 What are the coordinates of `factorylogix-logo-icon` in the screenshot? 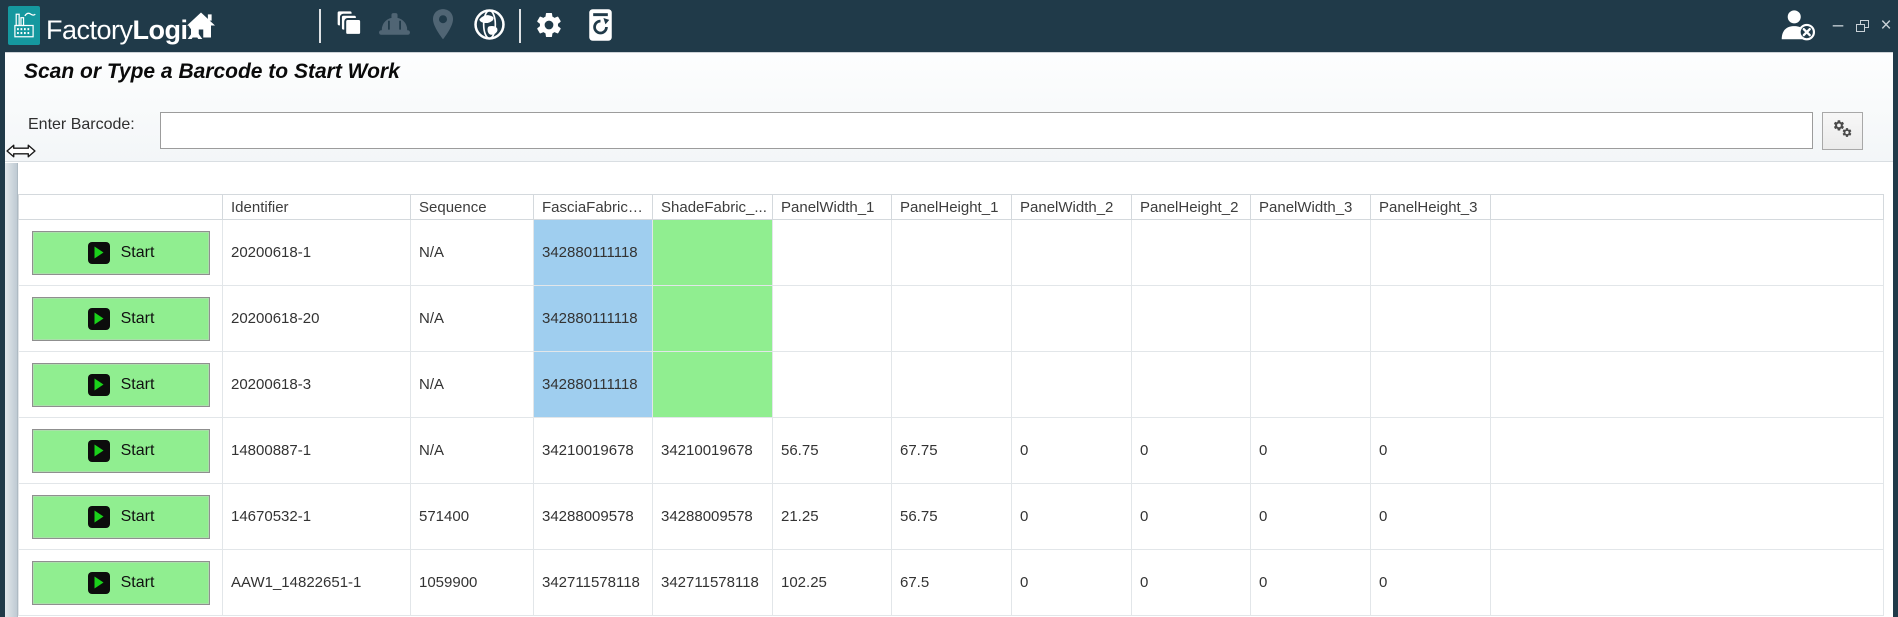 It's located at (24, 25).